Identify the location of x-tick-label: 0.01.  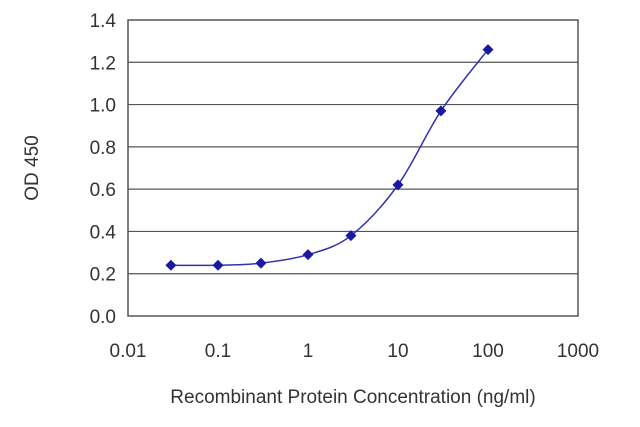
(128, 351).